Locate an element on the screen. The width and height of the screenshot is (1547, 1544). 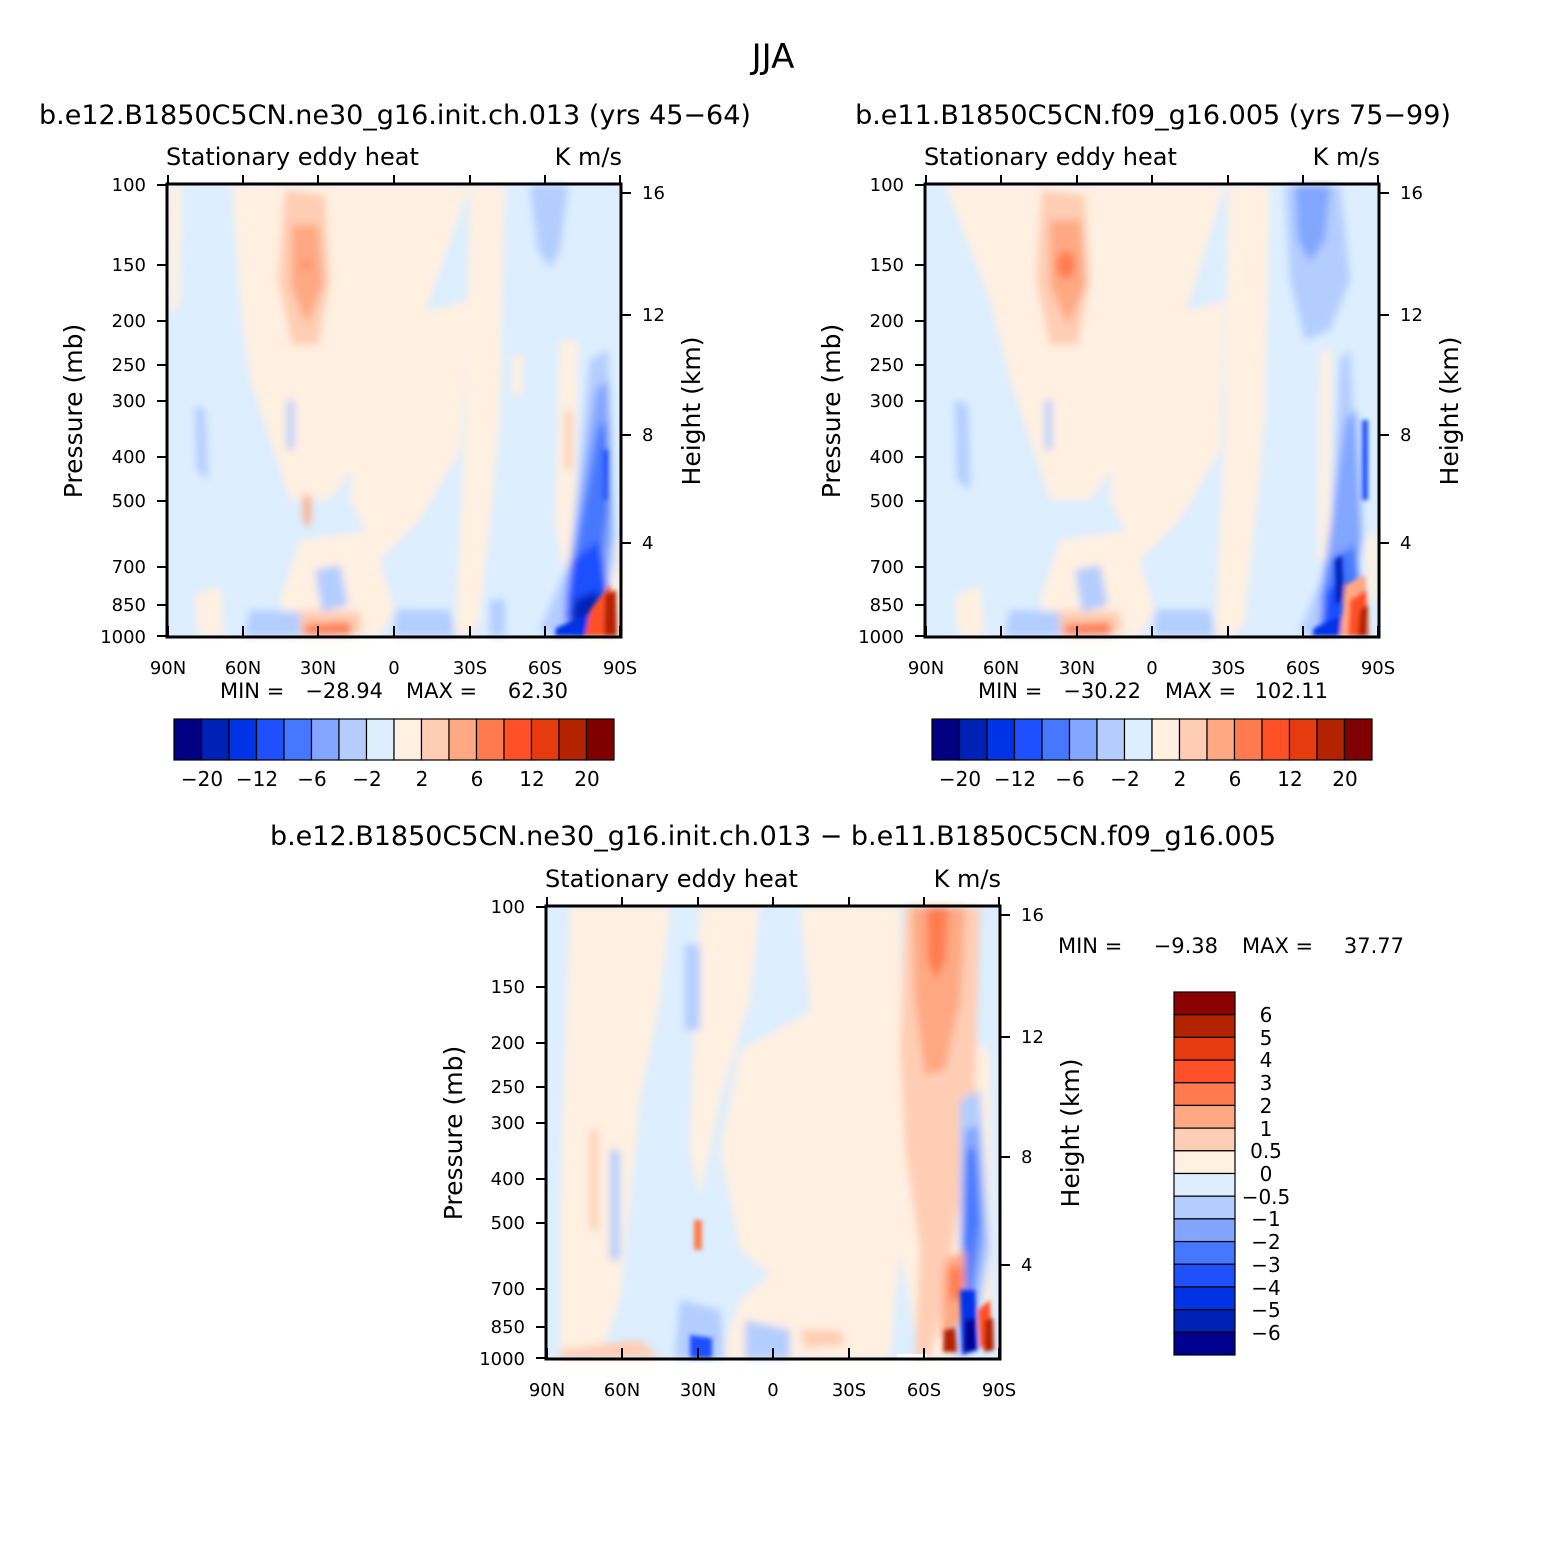
panel-1-y-axis-label: Pressure (mb) is located at coordinates (73, 411).